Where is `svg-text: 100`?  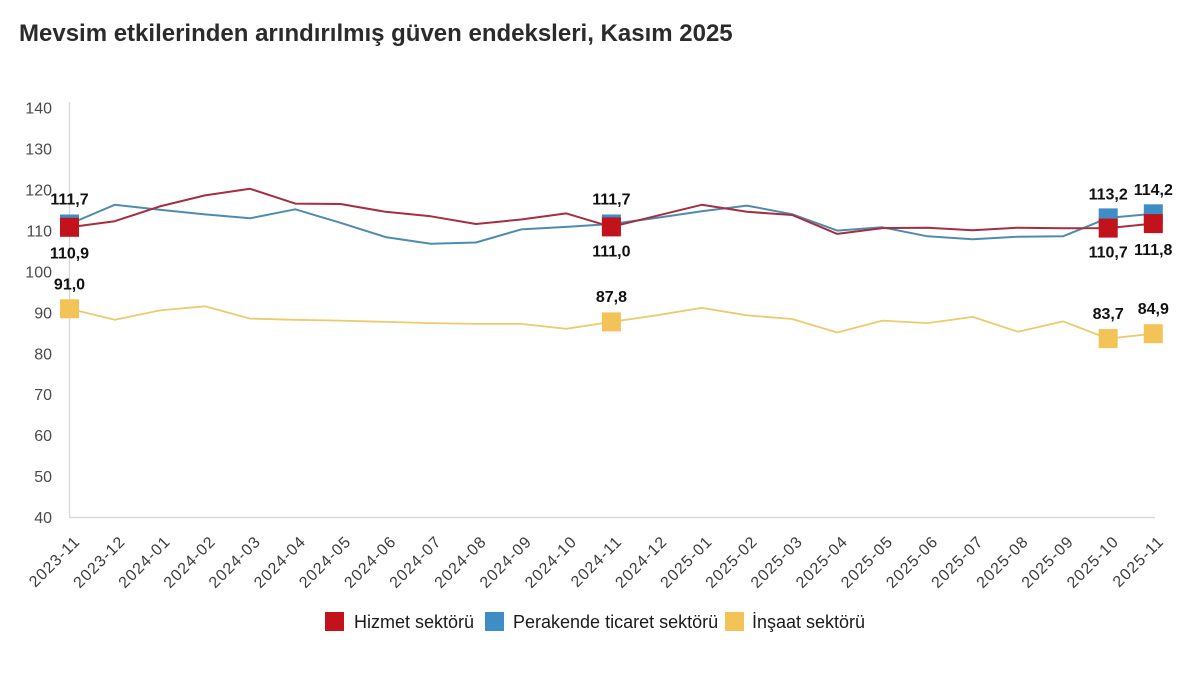
svg-text: 100 is located at coordinates (38, 272).